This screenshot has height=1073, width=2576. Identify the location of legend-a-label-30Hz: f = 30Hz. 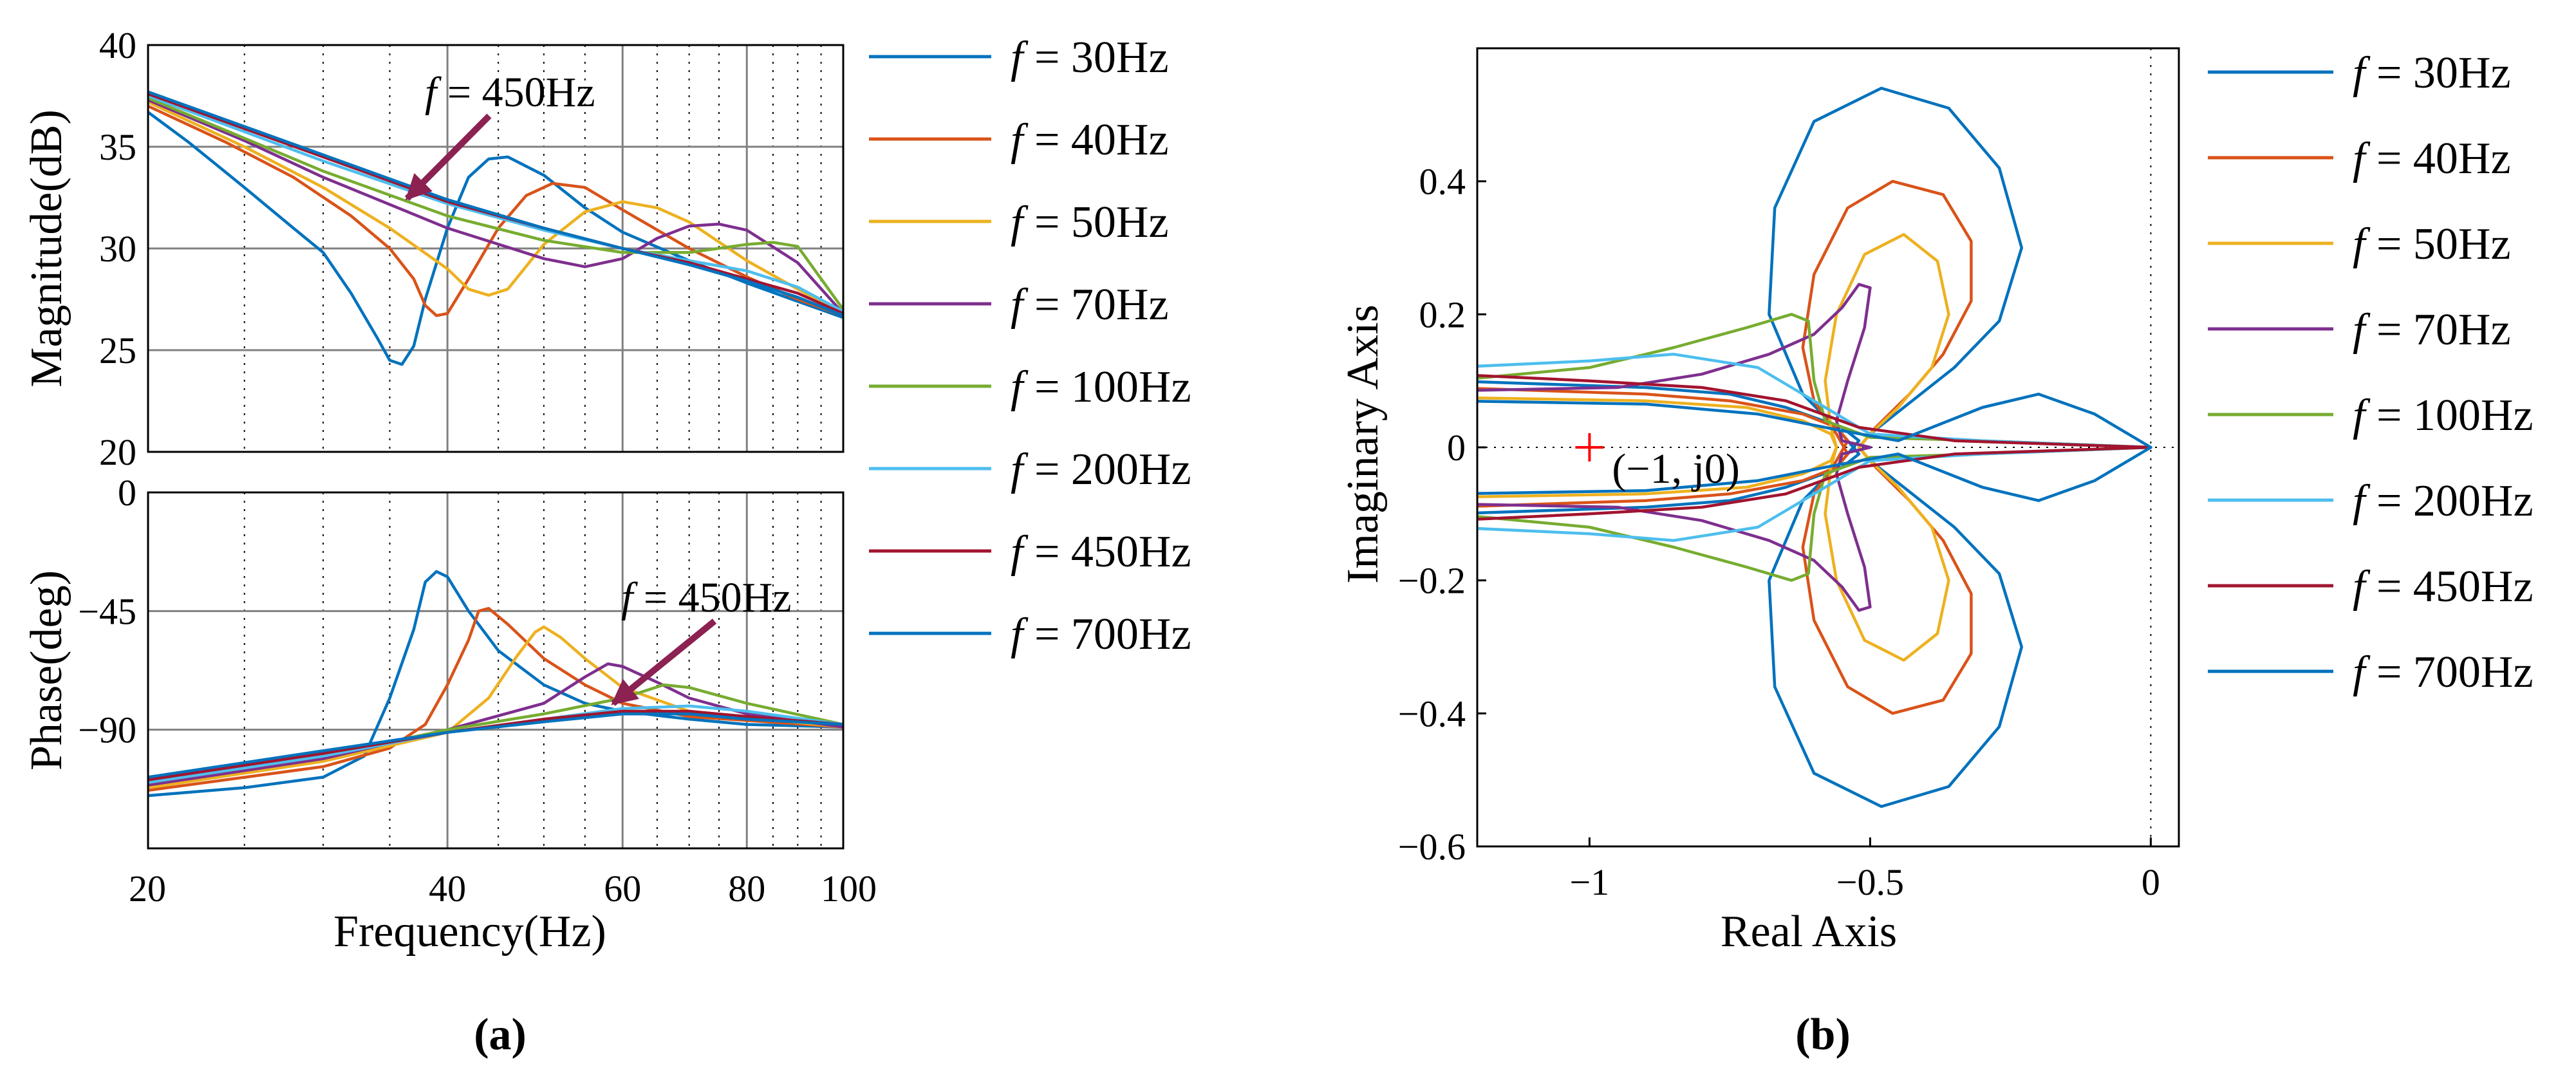
(1090, 57).